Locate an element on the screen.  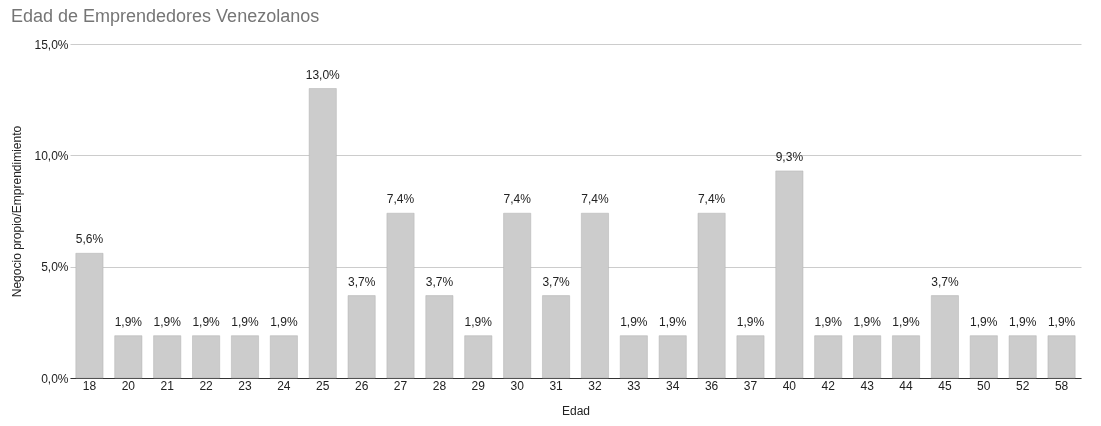
x-tick-label: 45 is located at coordinates (945, 385).